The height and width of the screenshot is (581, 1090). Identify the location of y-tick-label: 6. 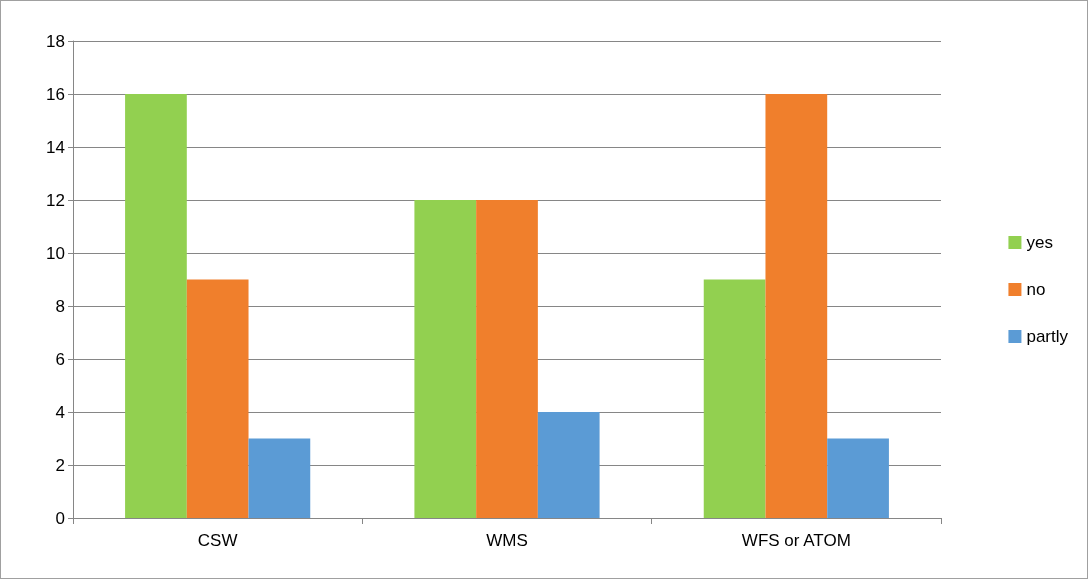
(60, 359).